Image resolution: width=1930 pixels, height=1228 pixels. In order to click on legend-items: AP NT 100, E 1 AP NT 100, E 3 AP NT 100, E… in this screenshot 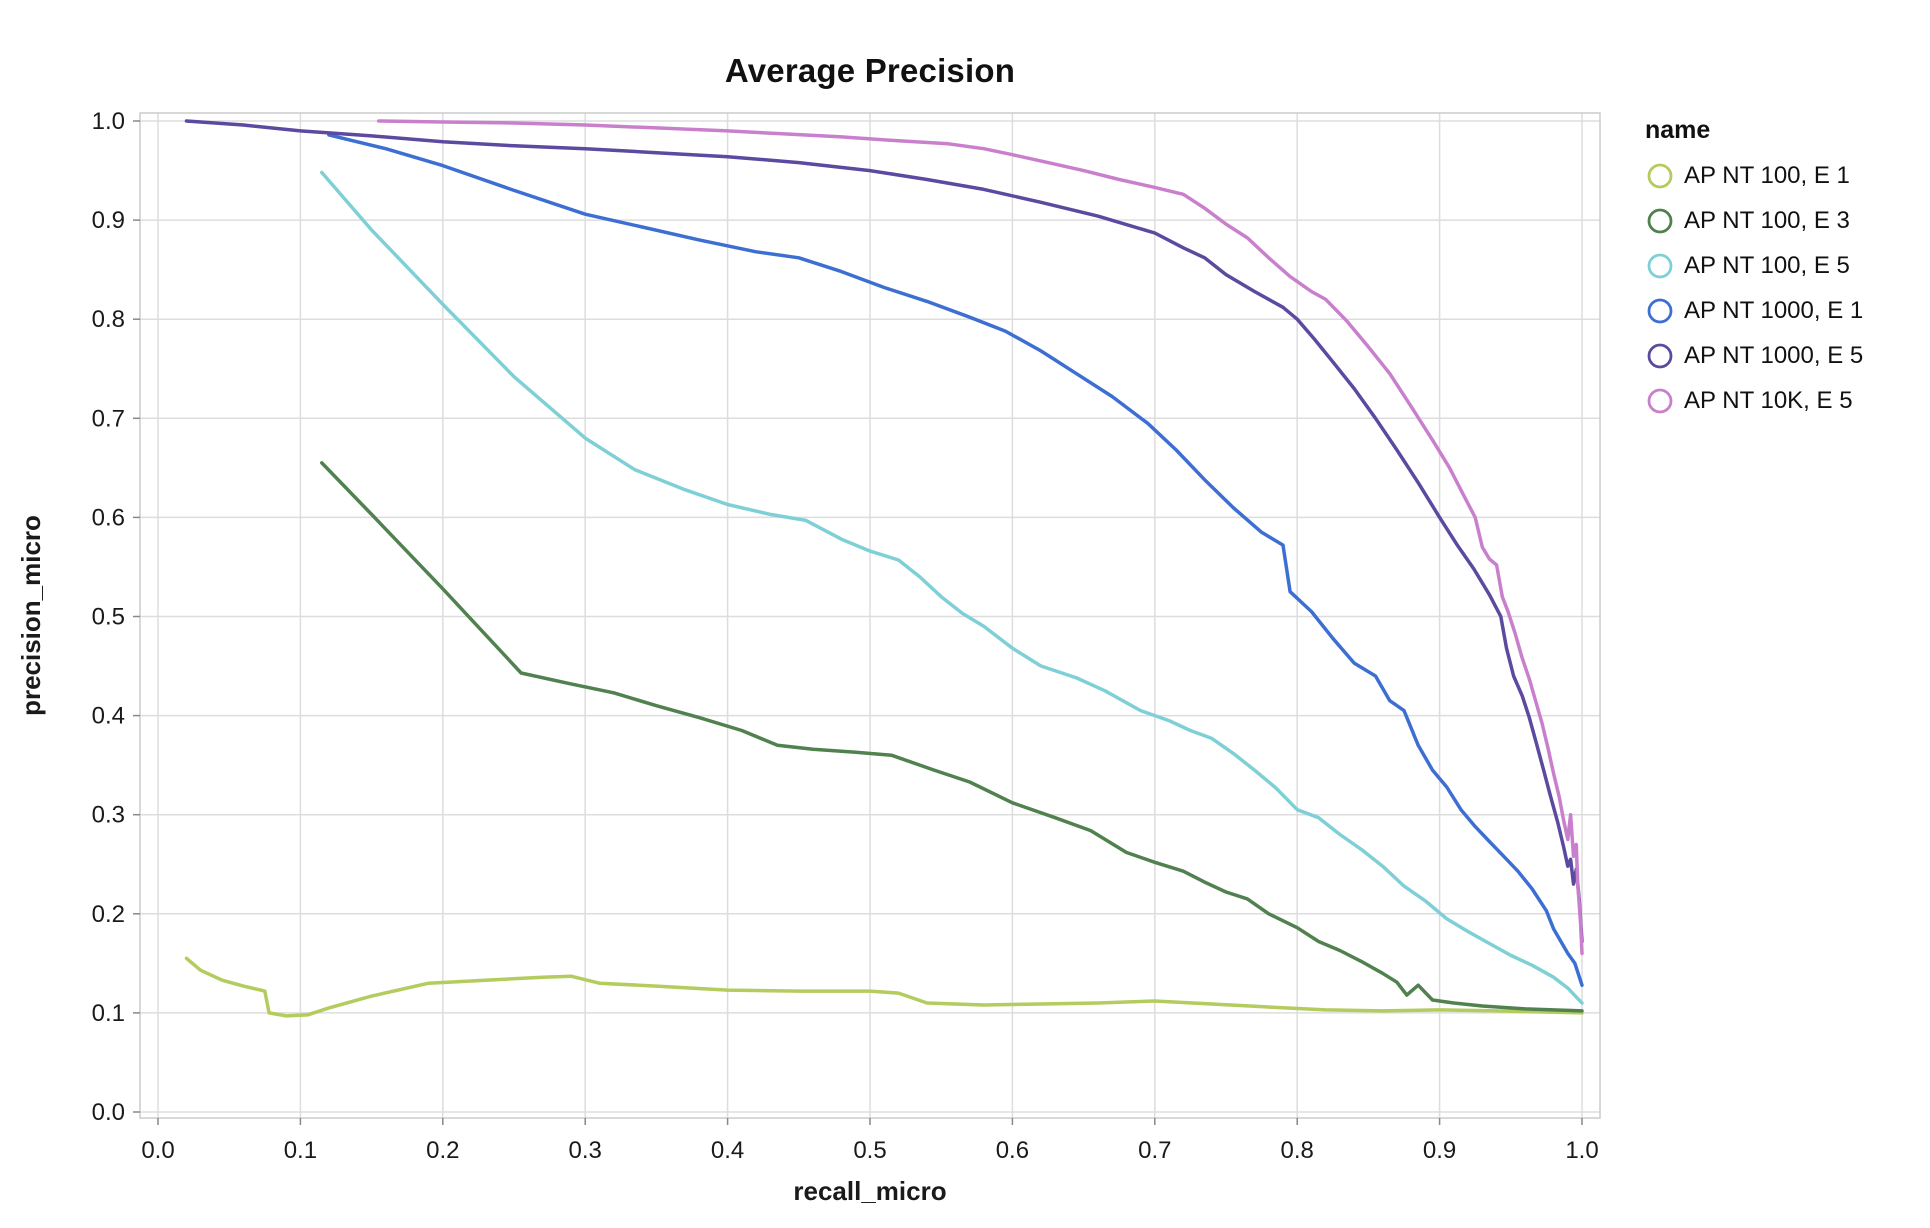, I will do `click(1780, 288)`.